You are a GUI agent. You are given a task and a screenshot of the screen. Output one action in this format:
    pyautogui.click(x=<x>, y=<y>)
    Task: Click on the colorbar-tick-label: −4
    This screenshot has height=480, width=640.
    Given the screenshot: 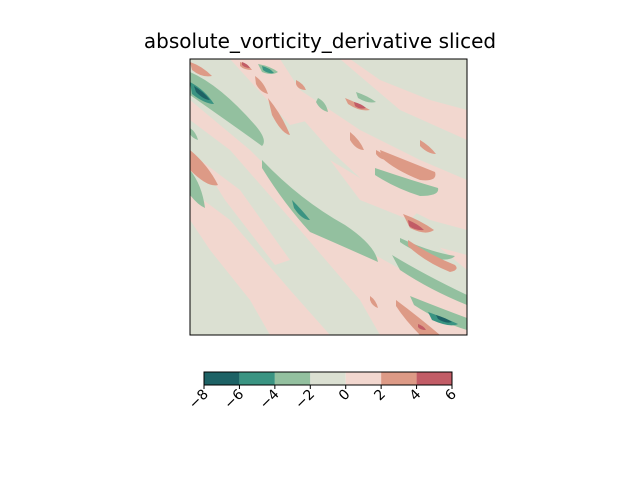 What is the action you would take?
    pyautogui.click(x=270, y=399)
    